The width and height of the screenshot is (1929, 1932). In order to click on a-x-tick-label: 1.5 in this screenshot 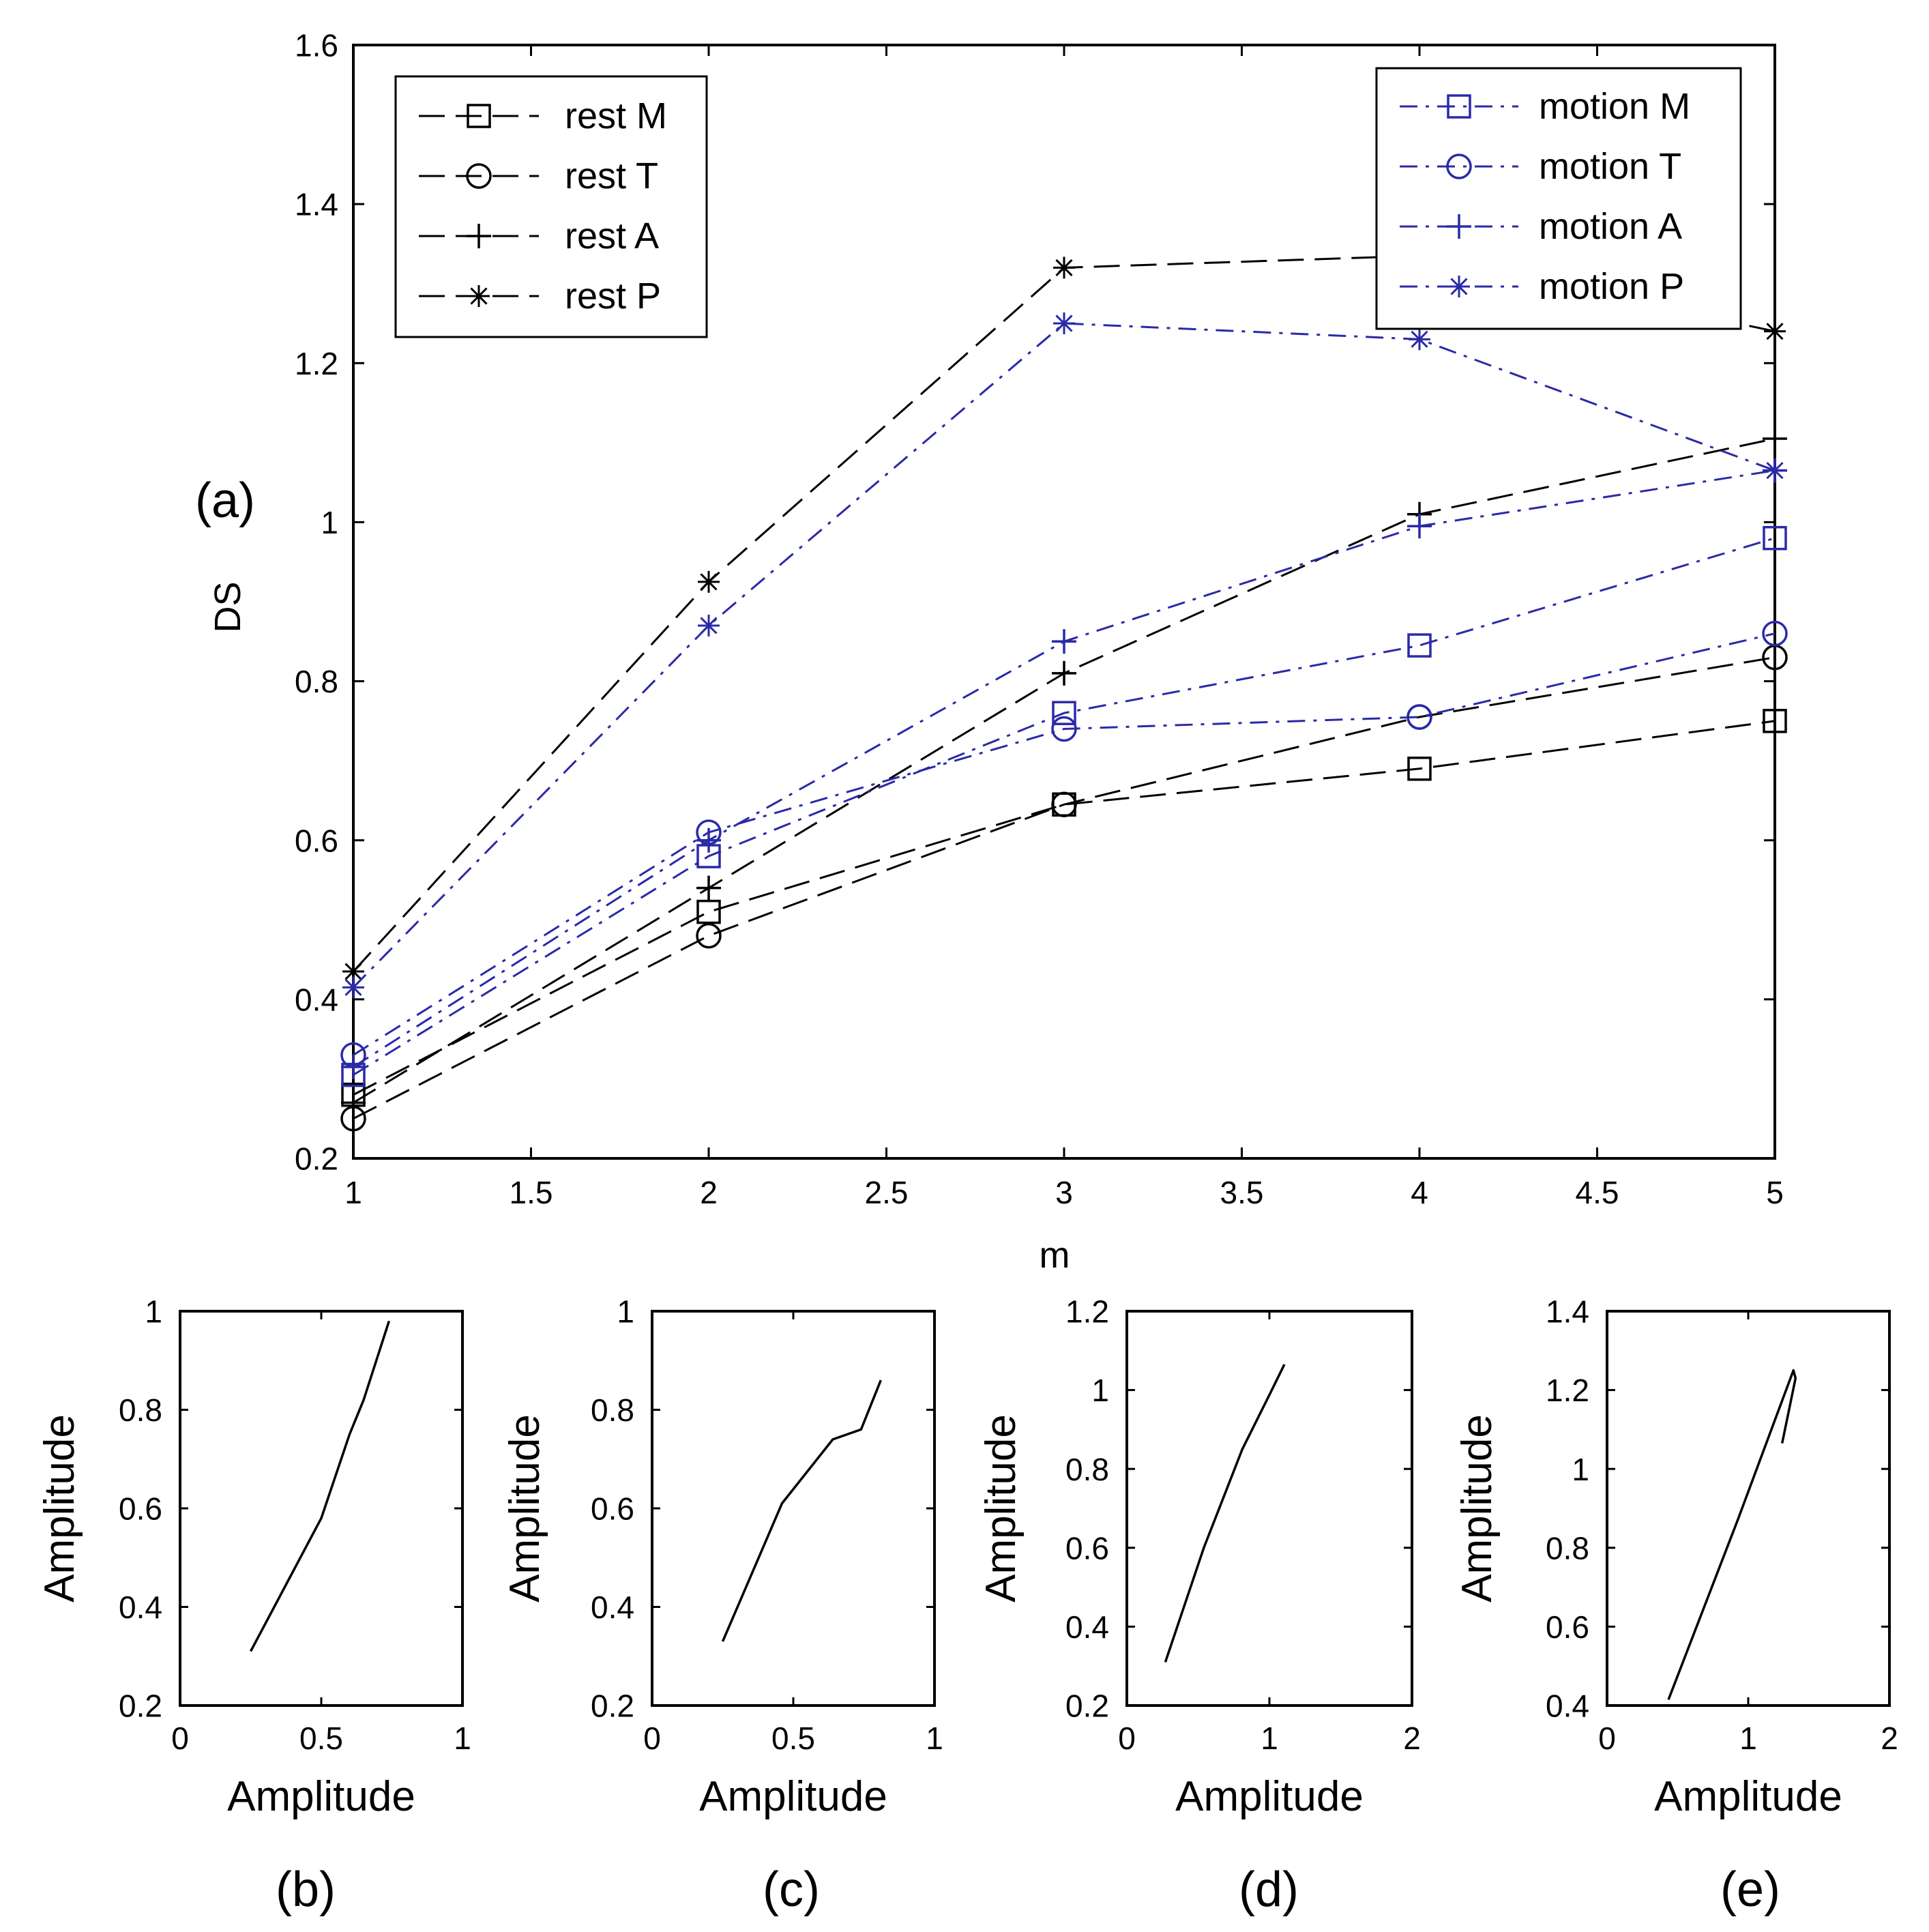, I will do `click(531, 1192)`.